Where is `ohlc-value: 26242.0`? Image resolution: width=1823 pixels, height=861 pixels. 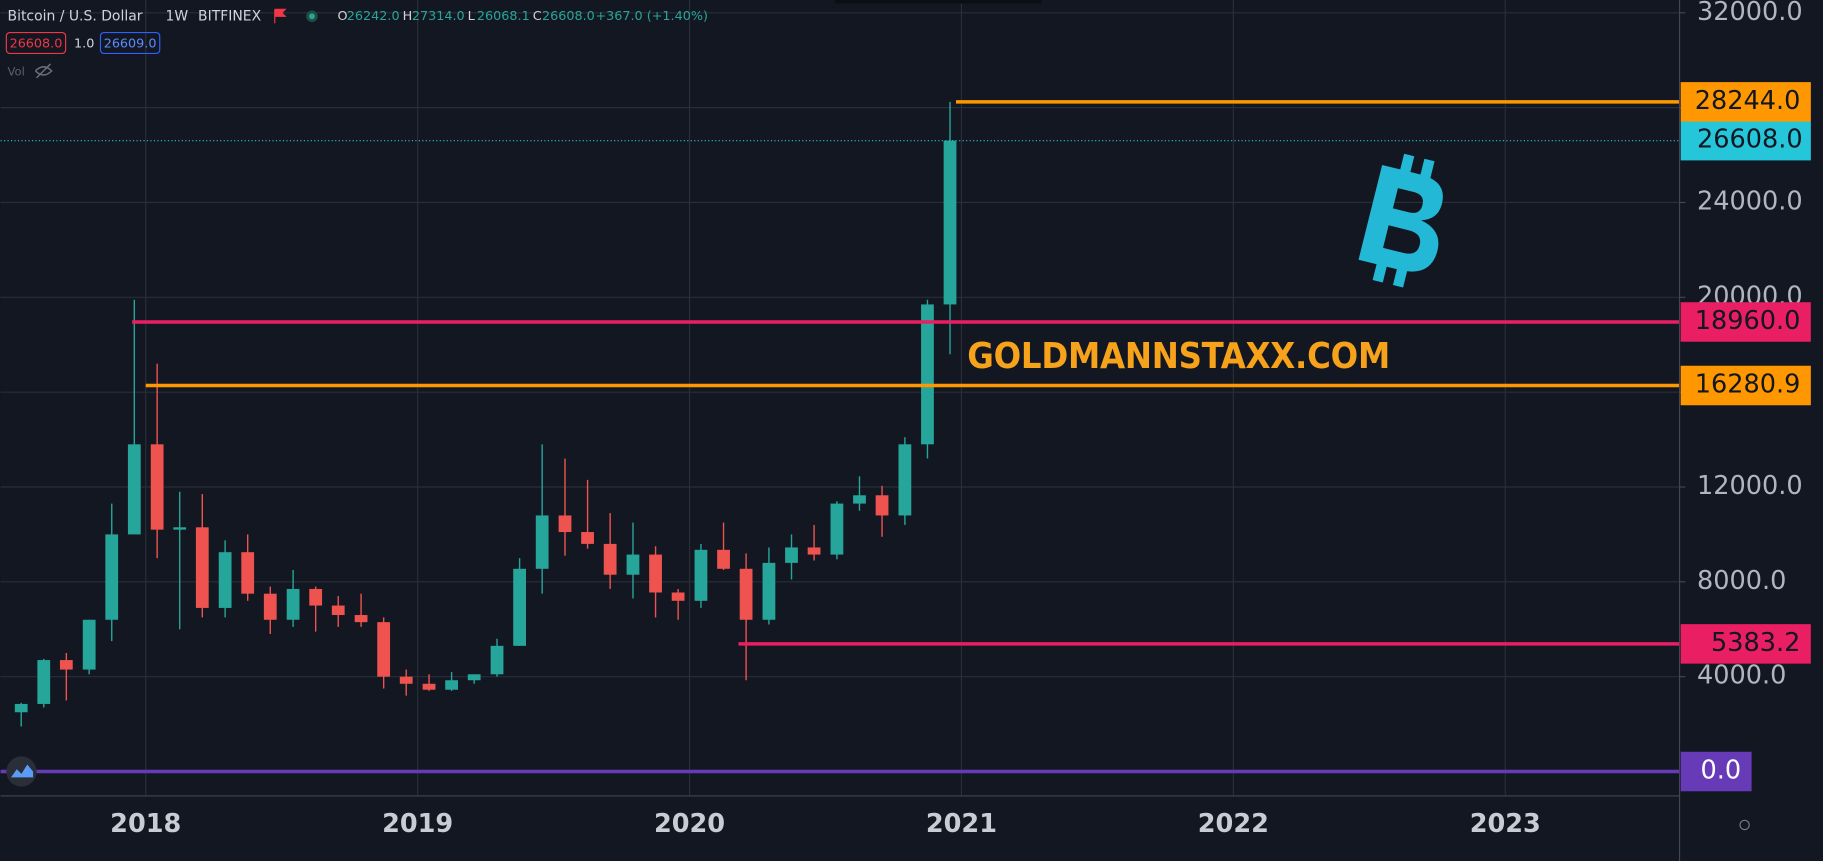
ohlc-value: 26242.0 is located at coordinates (373, 16).